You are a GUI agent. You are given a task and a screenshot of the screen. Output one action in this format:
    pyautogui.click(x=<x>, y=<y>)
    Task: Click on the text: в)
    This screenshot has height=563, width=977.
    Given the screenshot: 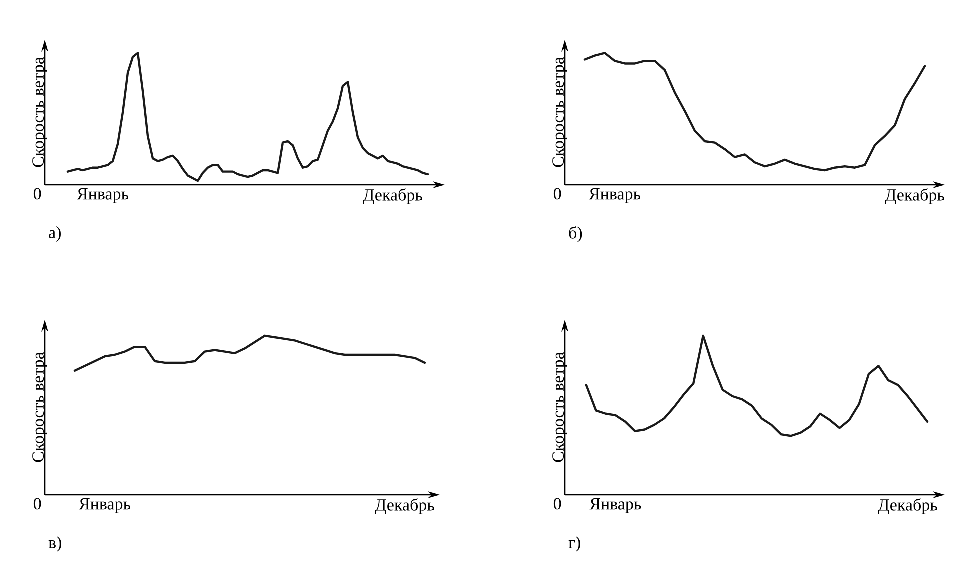 What is the action you would take?
    pyautogui.click(x=55, y=544)
    